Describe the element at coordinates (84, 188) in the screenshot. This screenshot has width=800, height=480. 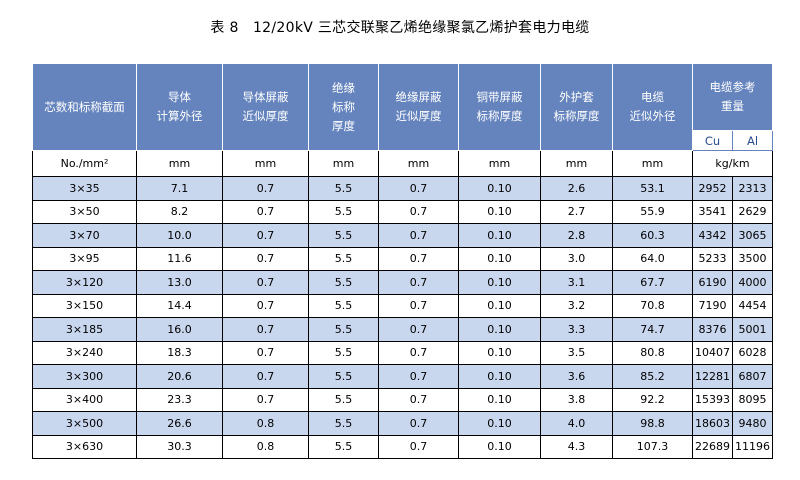
I see `table-cell: 3×35` at that location.